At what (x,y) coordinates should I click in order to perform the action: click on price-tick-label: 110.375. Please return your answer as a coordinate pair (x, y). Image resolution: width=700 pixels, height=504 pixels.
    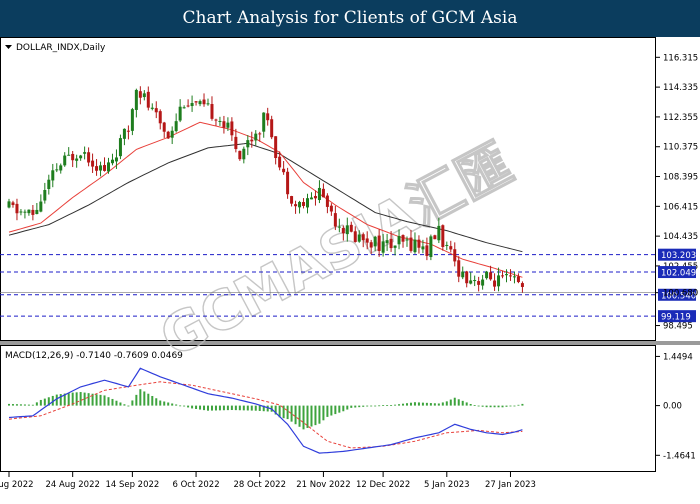
    Looking at the image, I should click on (680, 148).